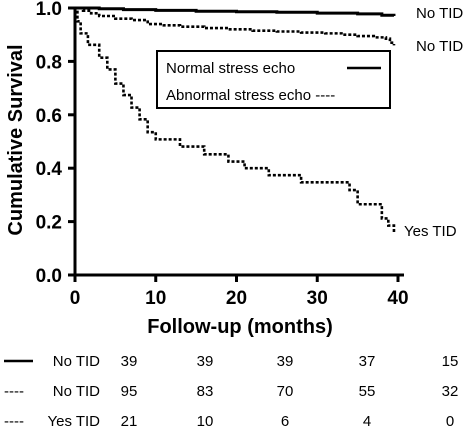  Describe the element at coordinates (285, 420) in the screenshot. I see `risk-cell: 6` at that location.